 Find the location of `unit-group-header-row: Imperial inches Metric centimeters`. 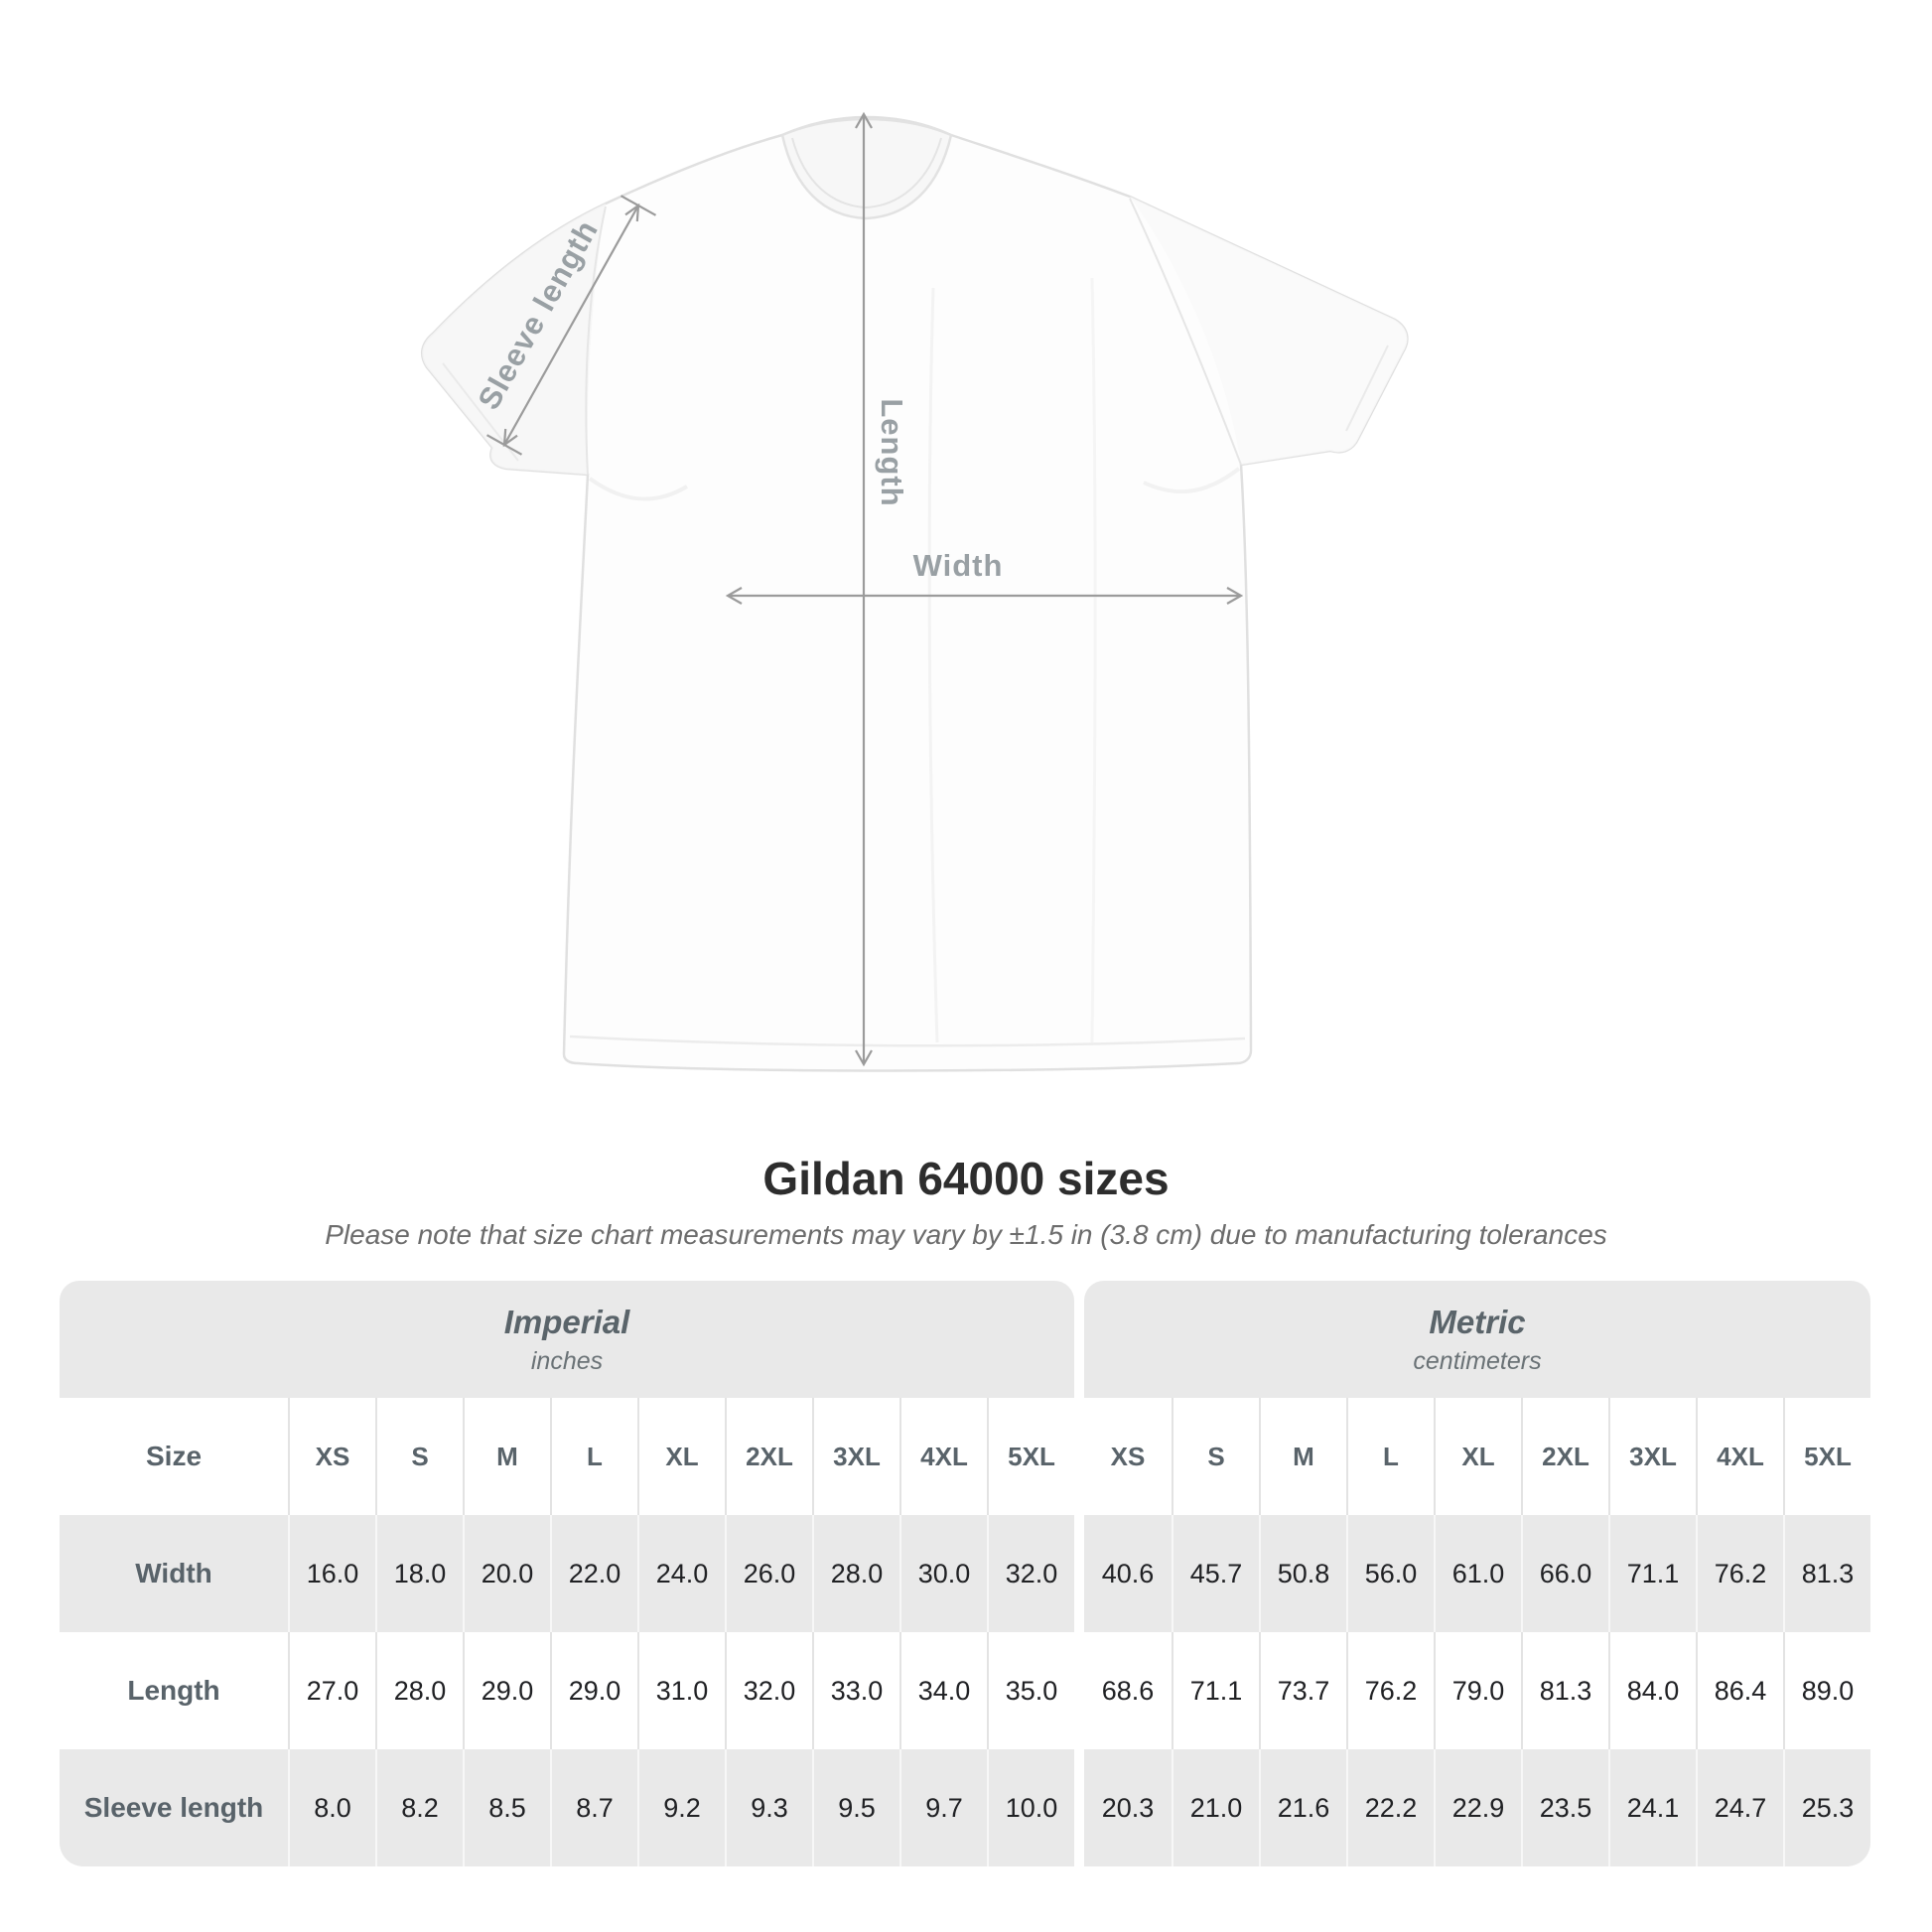

unit-group-header-row: Imperial inches Metric centimeters is located at coordinates (965, 1340).